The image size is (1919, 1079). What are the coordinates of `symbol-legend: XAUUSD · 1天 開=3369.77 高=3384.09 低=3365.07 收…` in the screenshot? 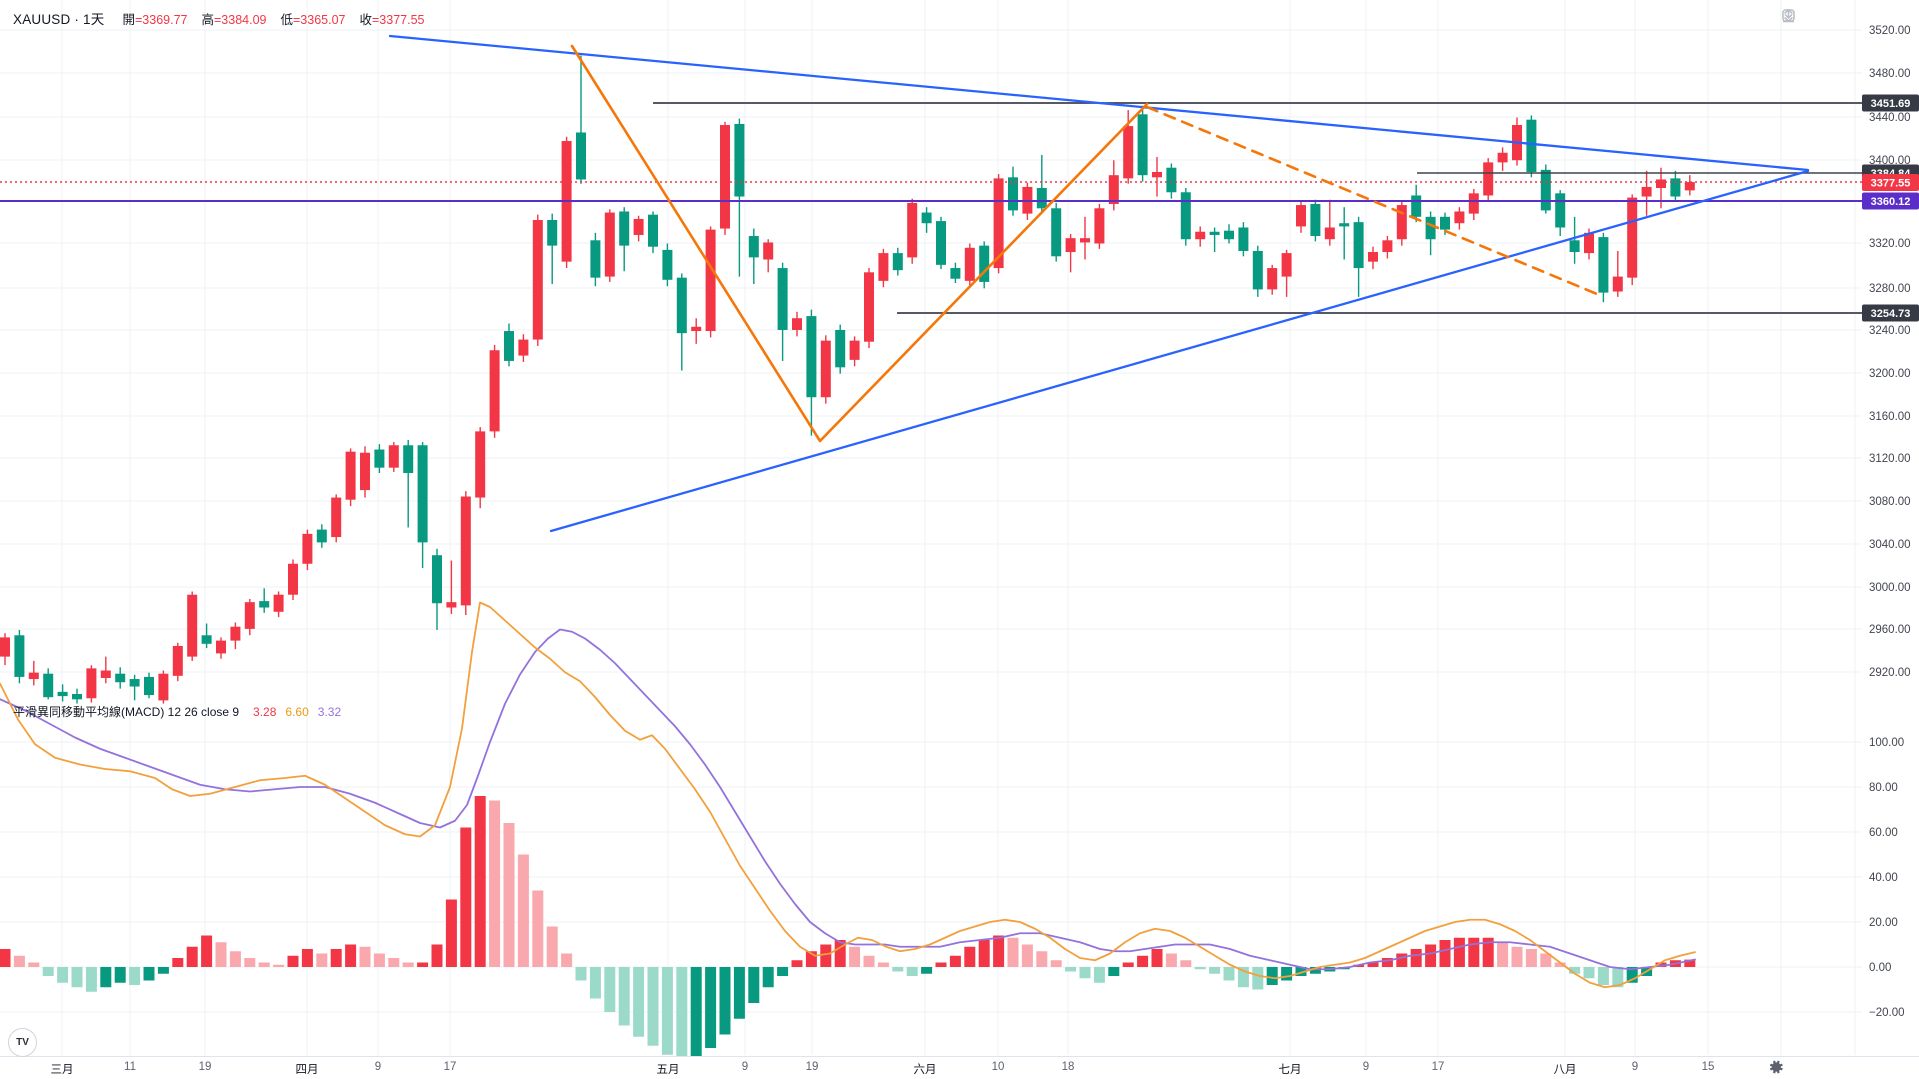 It's located at (218, 18).